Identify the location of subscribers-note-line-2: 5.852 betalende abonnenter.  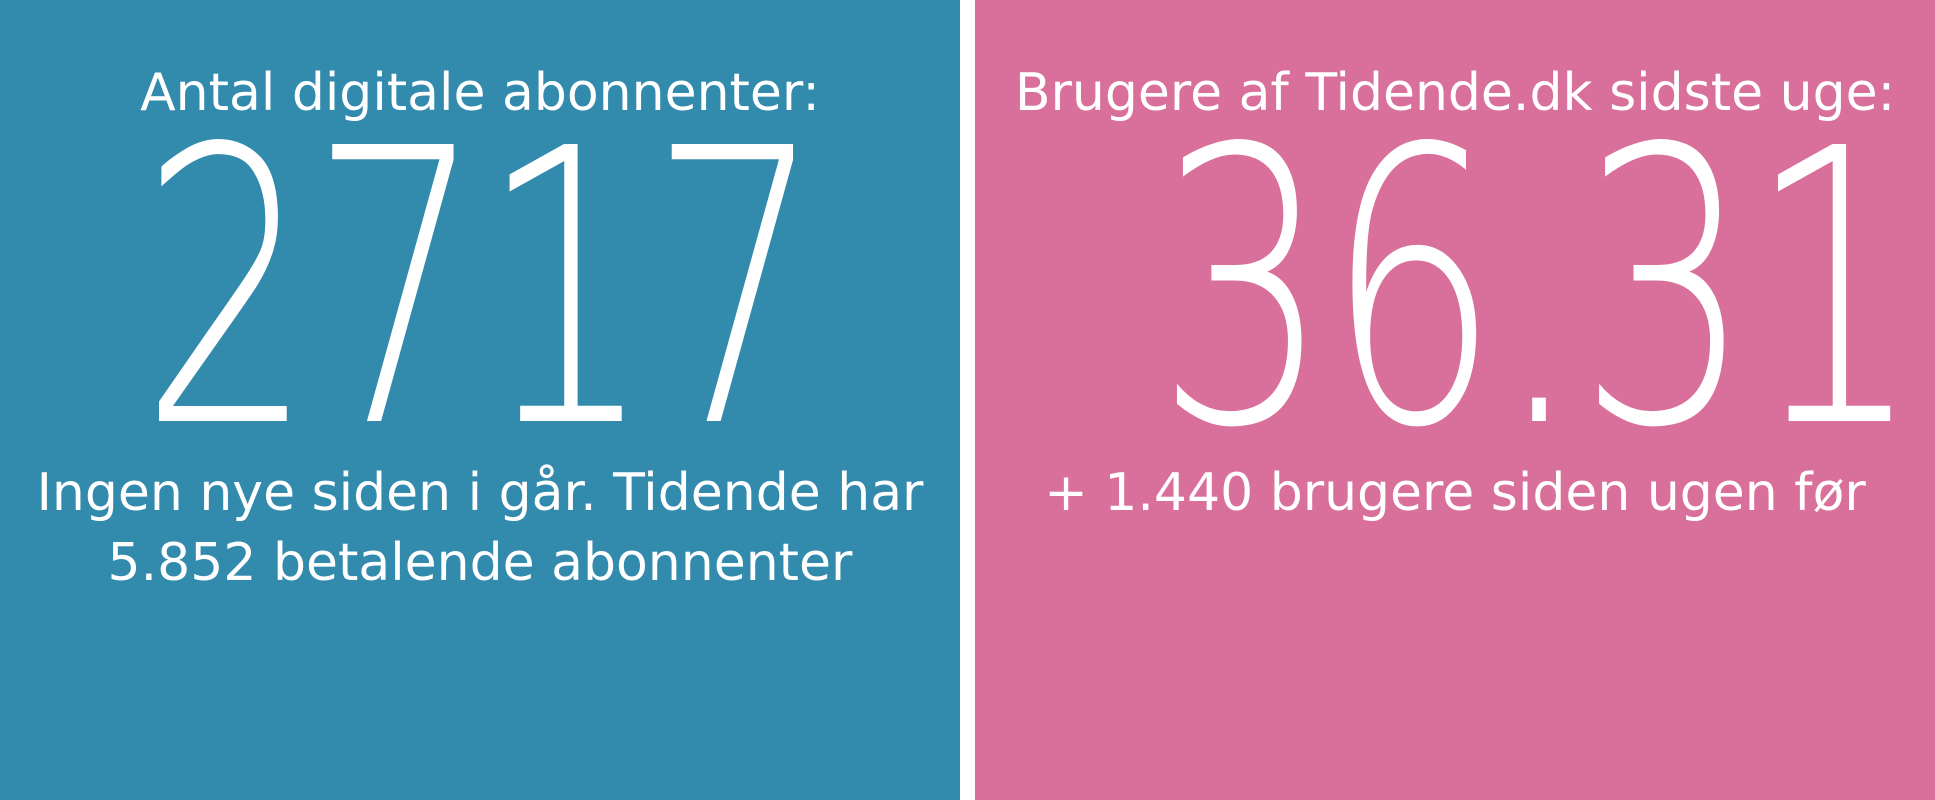
(480, 563).